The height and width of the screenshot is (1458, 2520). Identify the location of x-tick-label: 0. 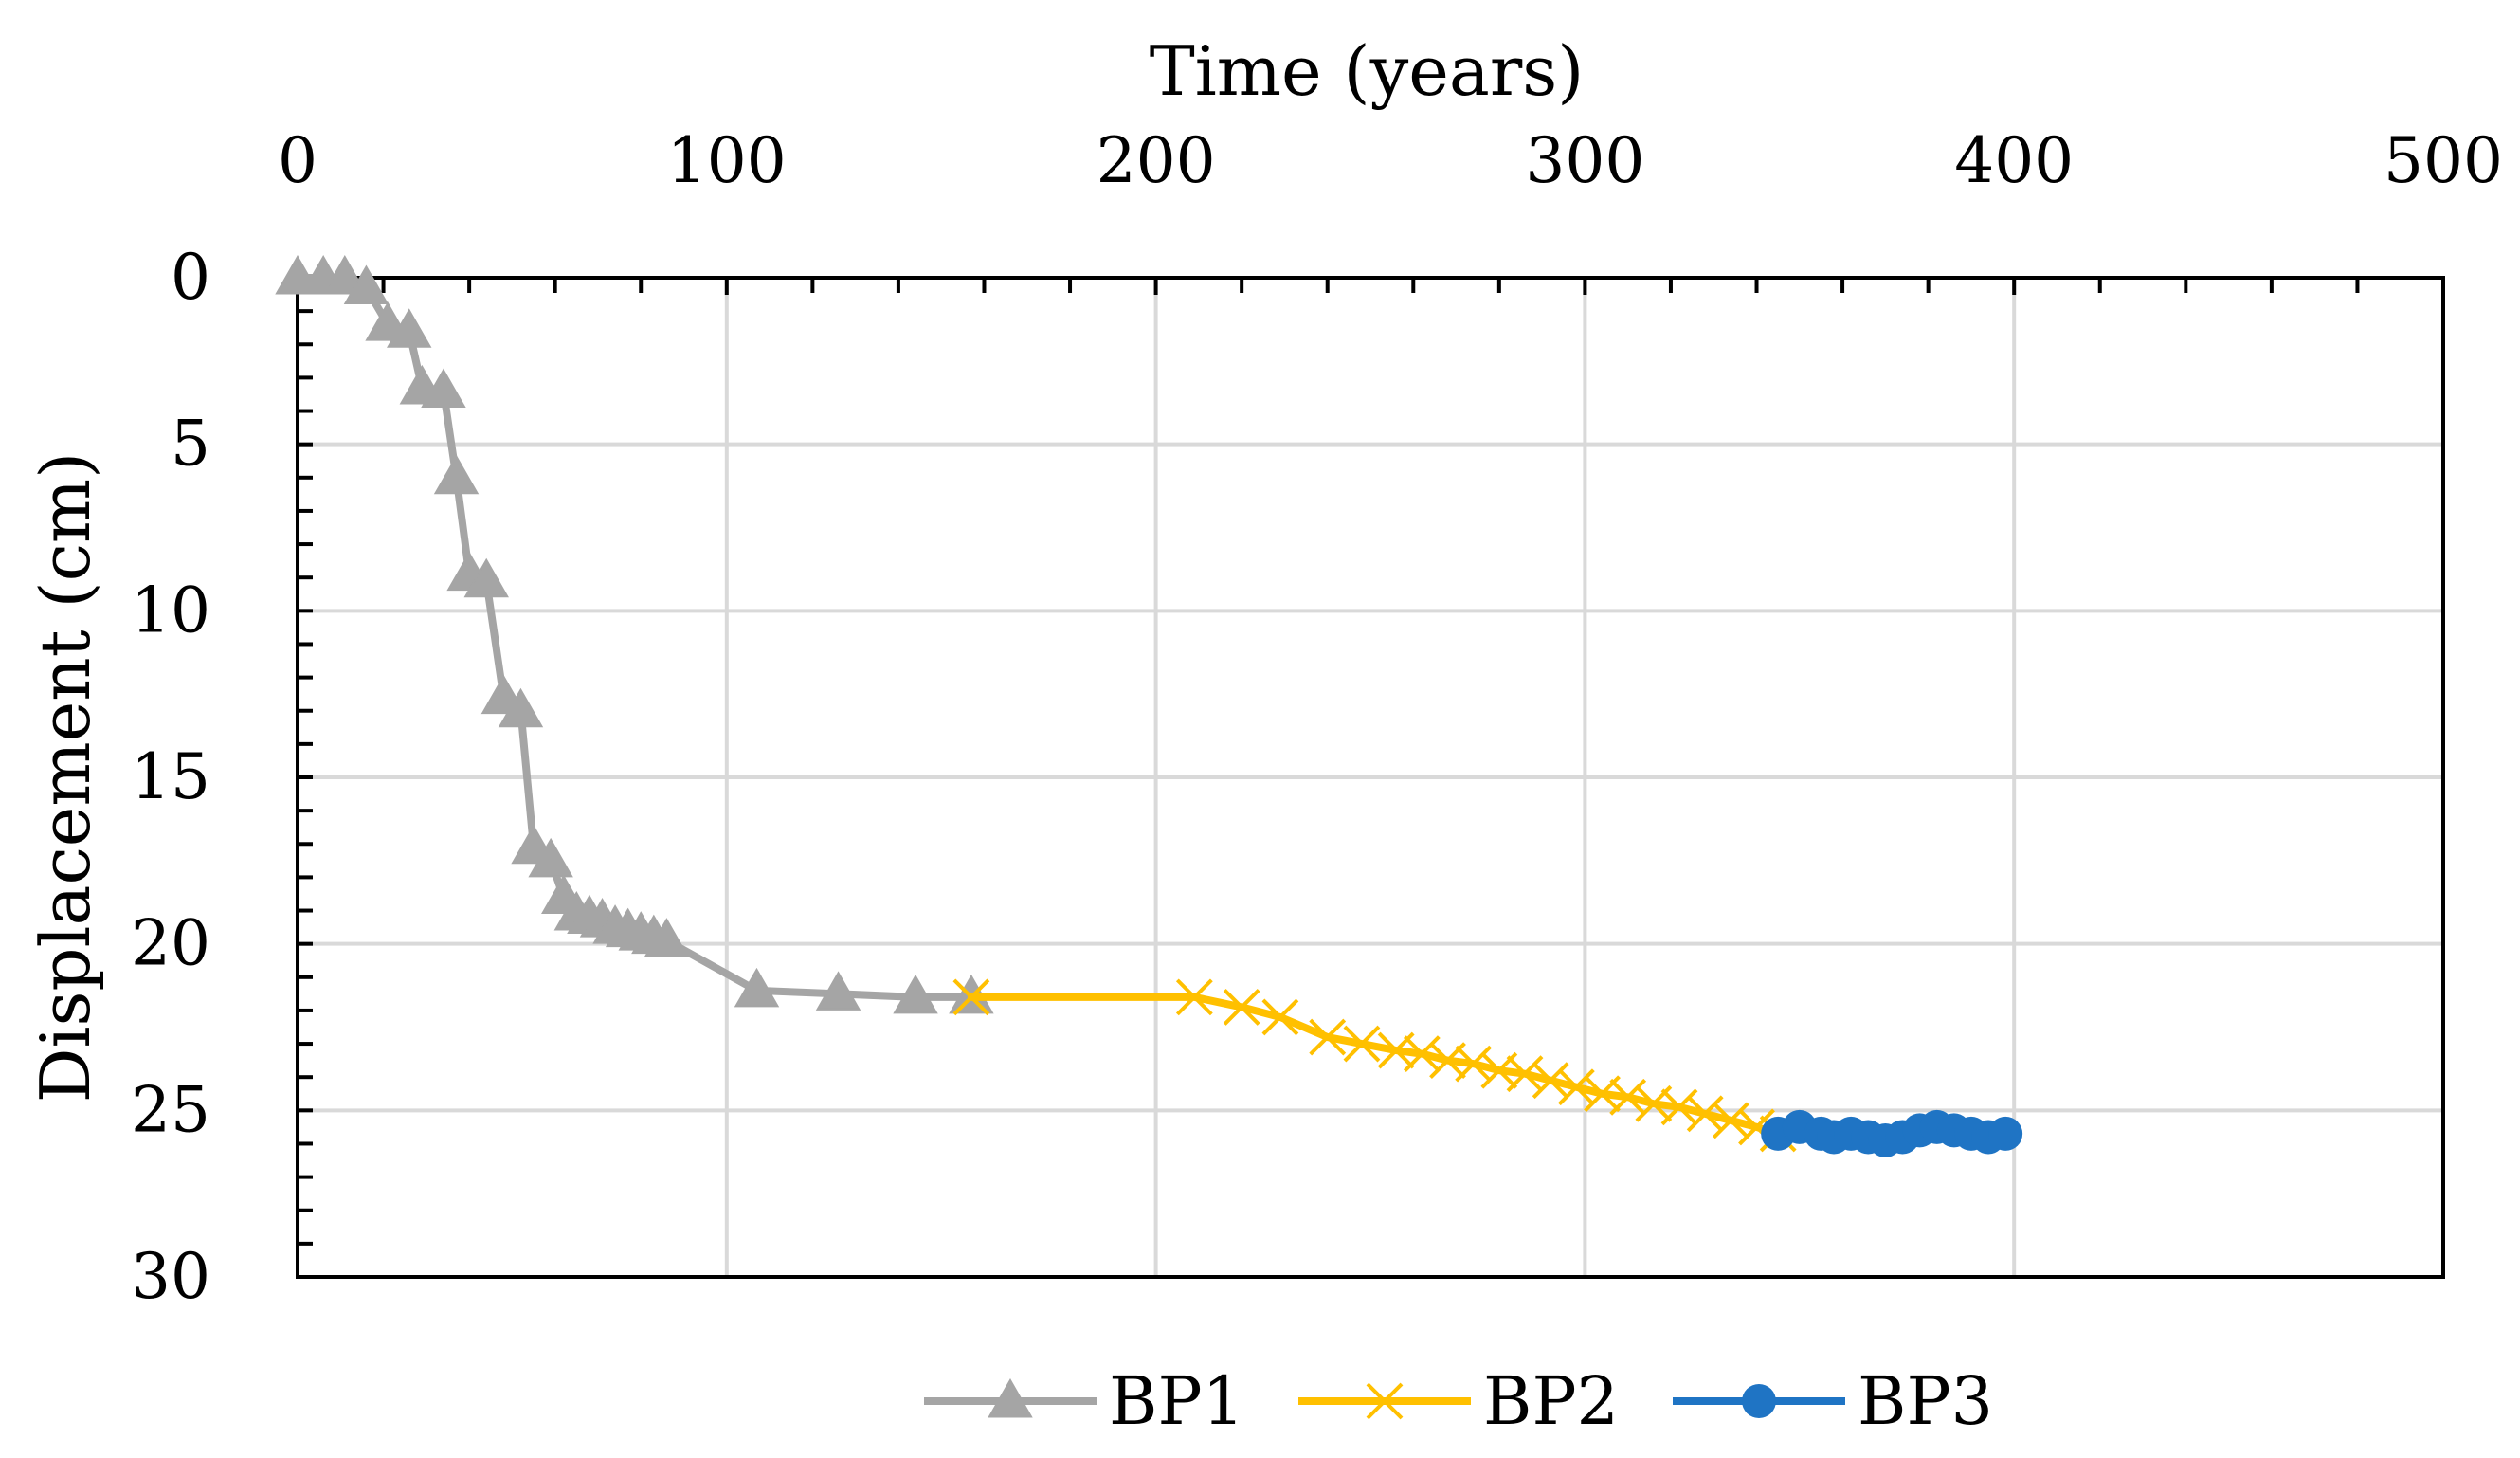
(297, 160).